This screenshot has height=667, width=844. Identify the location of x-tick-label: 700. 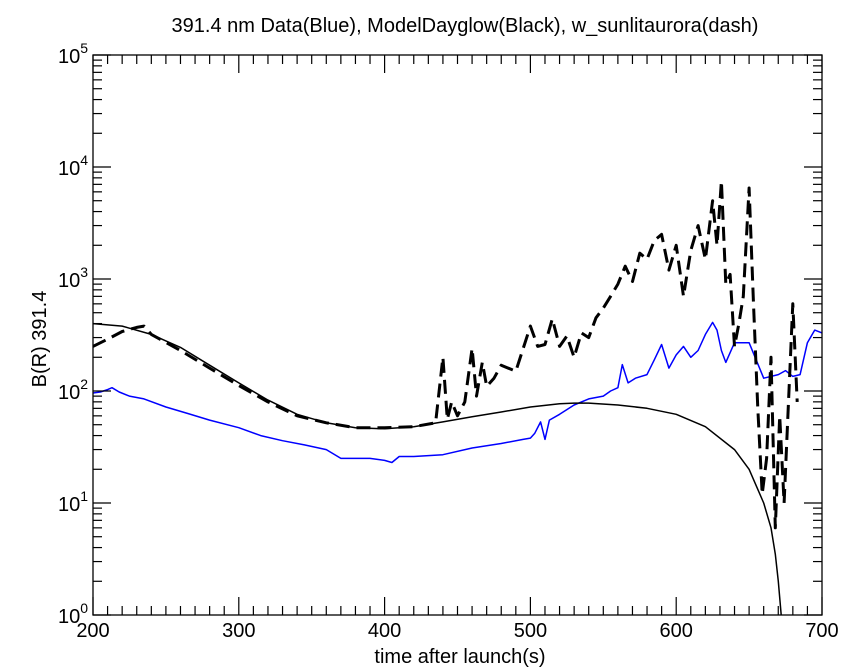
(821, 631).